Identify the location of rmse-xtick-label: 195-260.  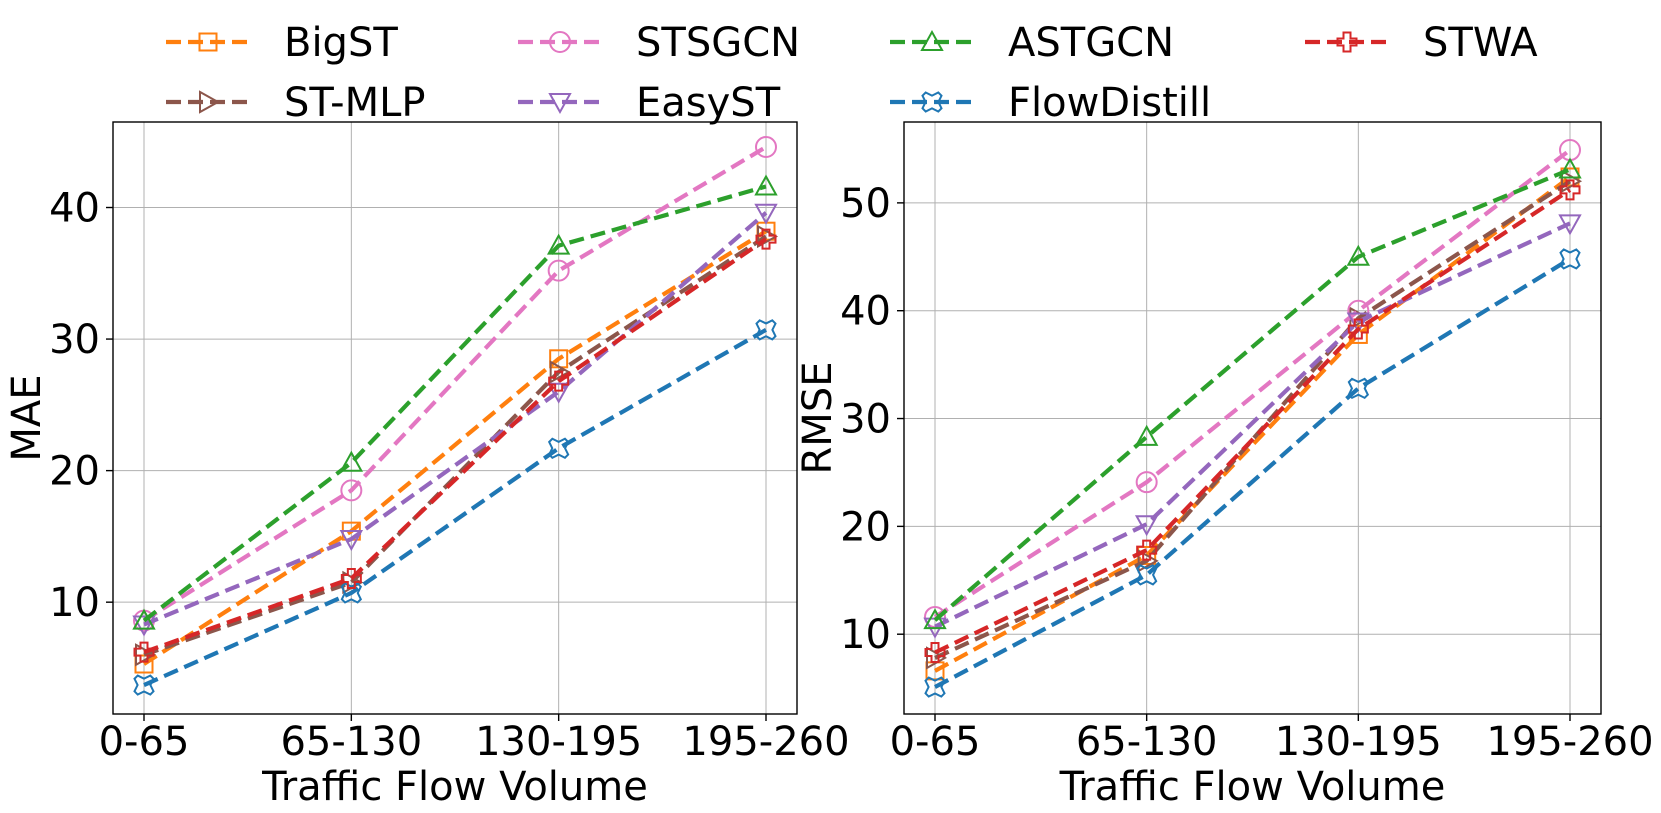
(1569, 742).